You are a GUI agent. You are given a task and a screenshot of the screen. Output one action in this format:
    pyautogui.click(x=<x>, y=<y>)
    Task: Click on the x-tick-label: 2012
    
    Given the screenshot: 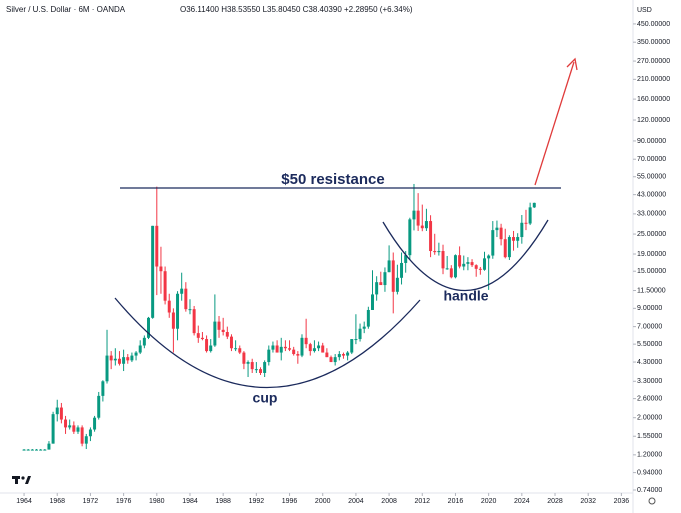 What is the action you would take?
    pyautogui.click(x=422, y=501)
    